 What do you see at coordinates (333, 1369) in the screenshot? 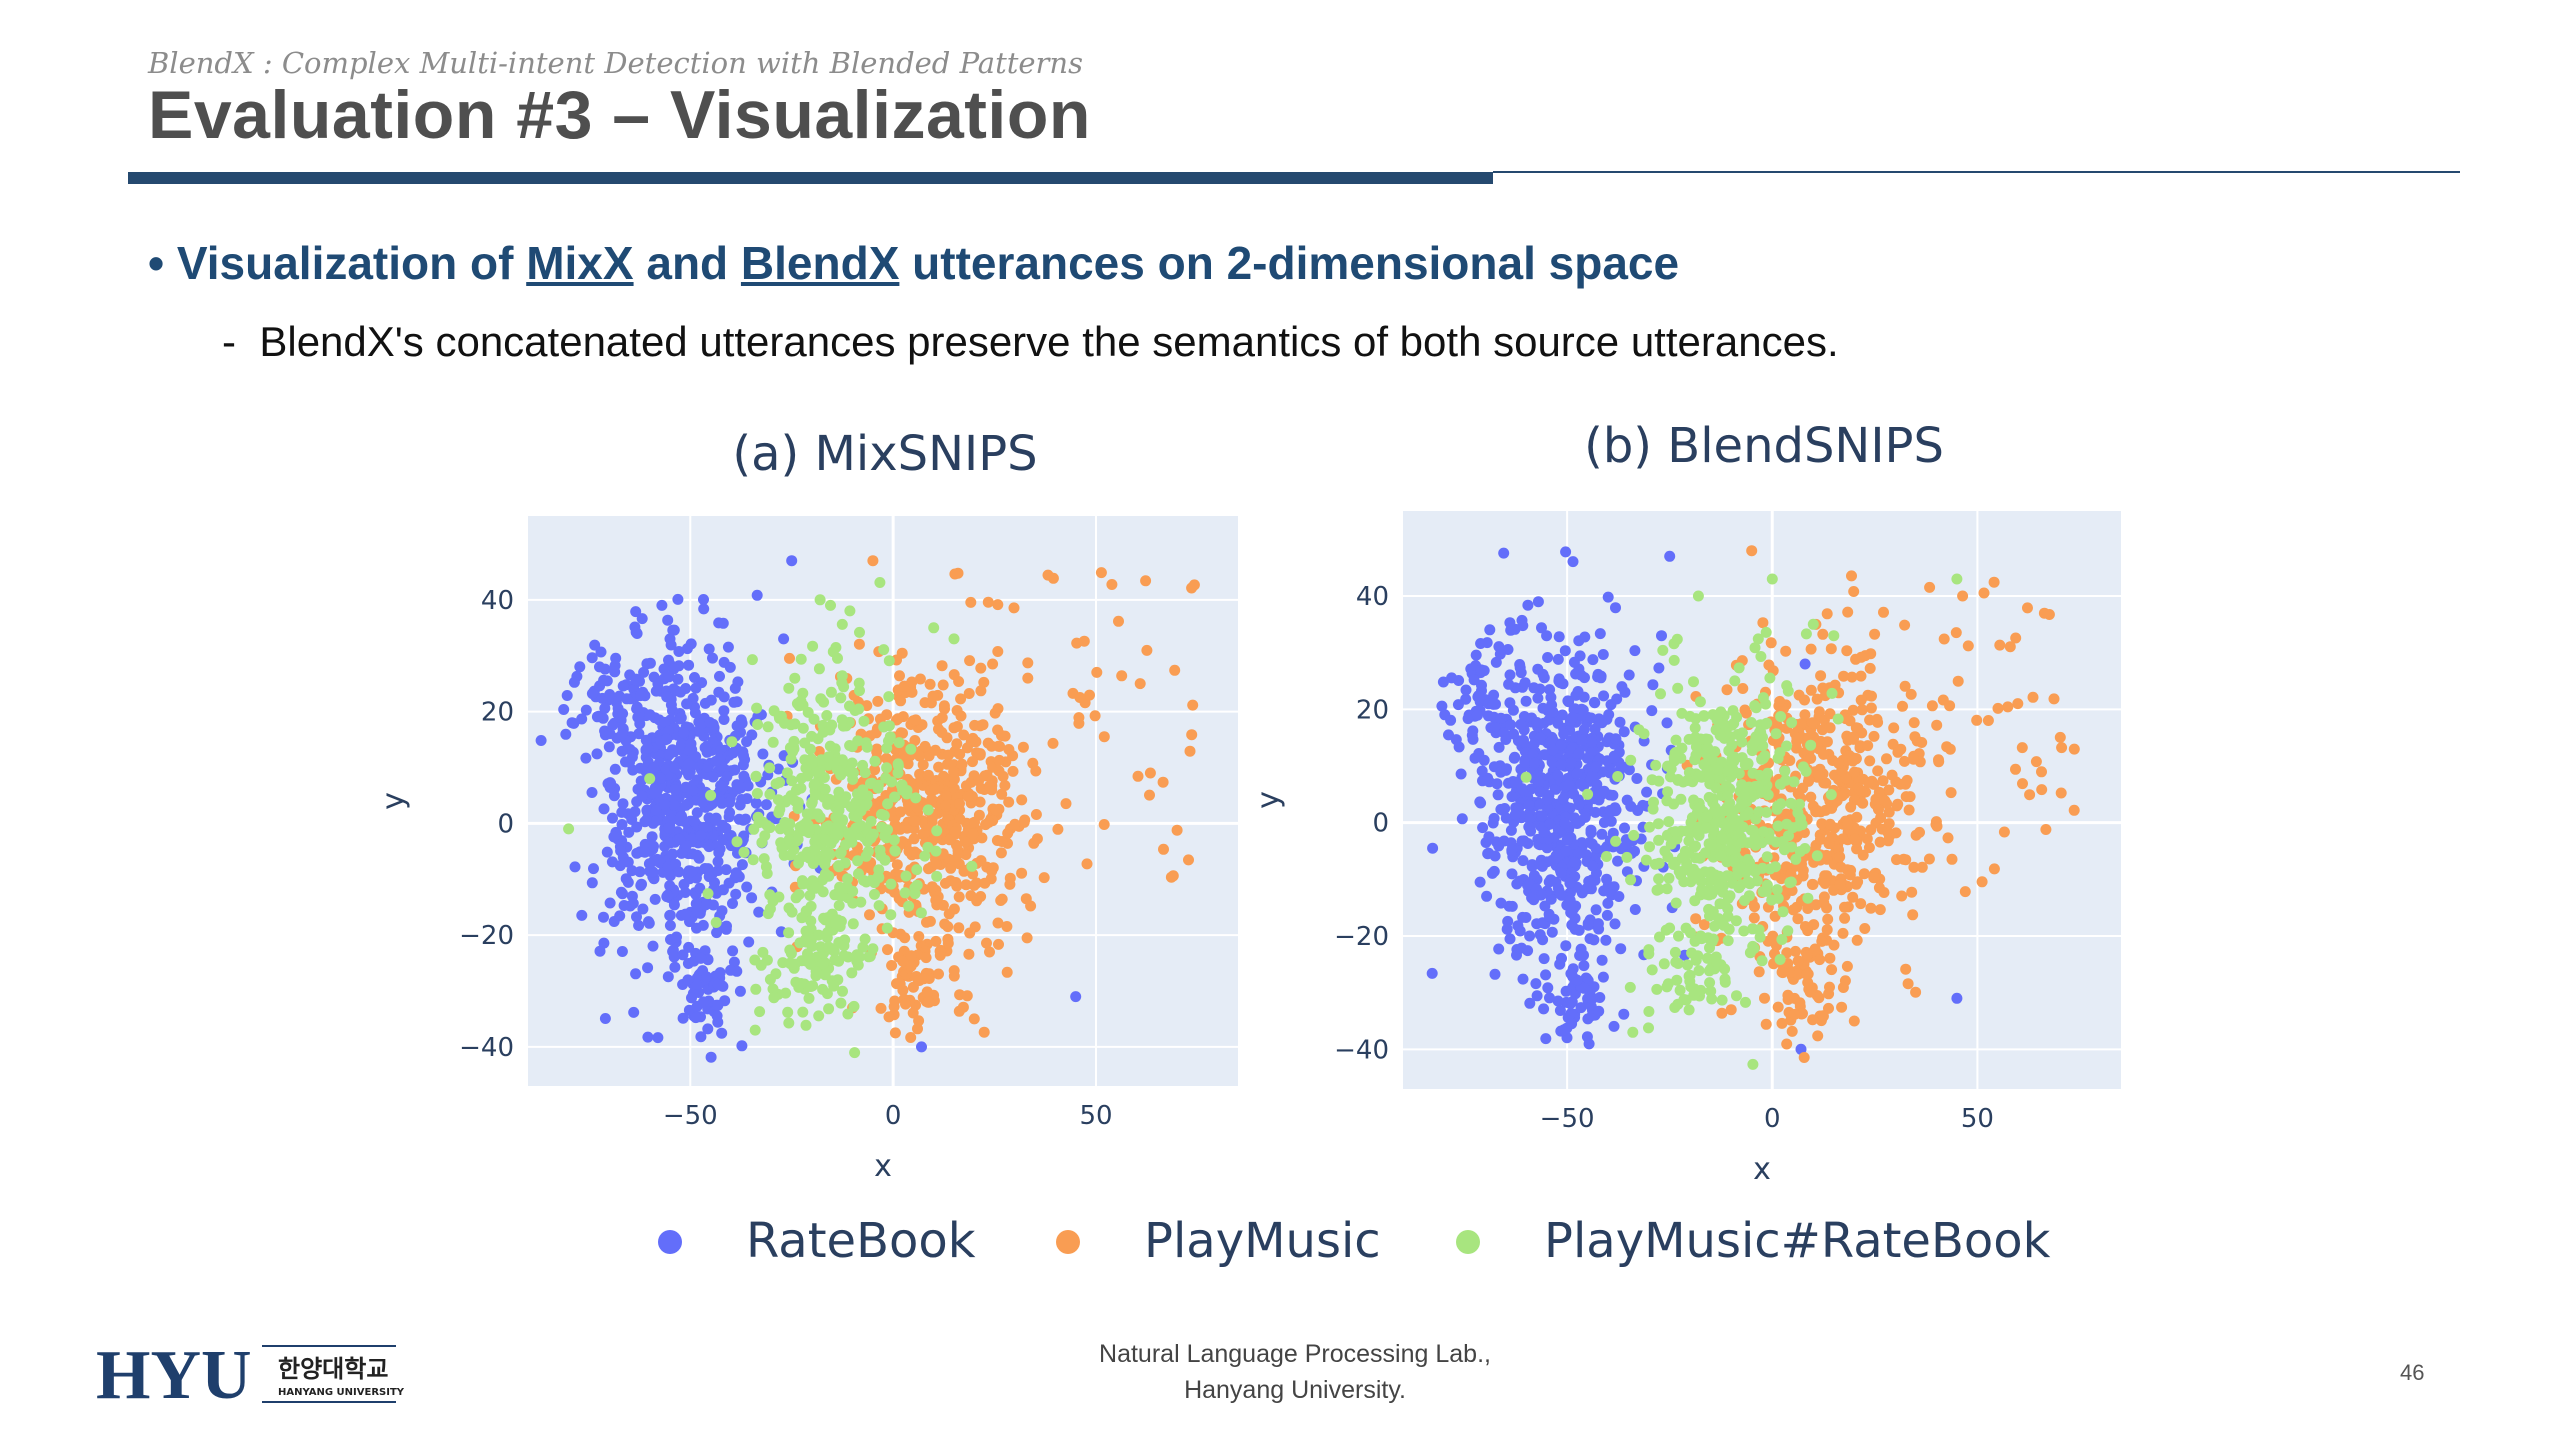
I see `logo-korean: 한양대학교` at bounding box center [333, 1369].